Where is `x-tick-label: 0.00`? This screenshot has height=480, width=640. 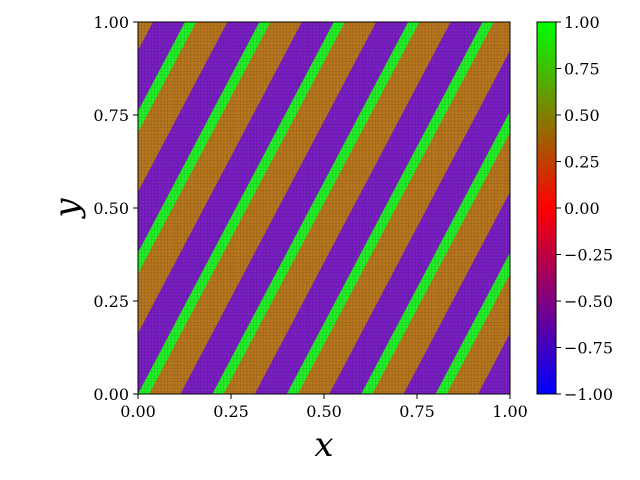
x-tick-label: 0.00 is located at coordinates (138, 411).